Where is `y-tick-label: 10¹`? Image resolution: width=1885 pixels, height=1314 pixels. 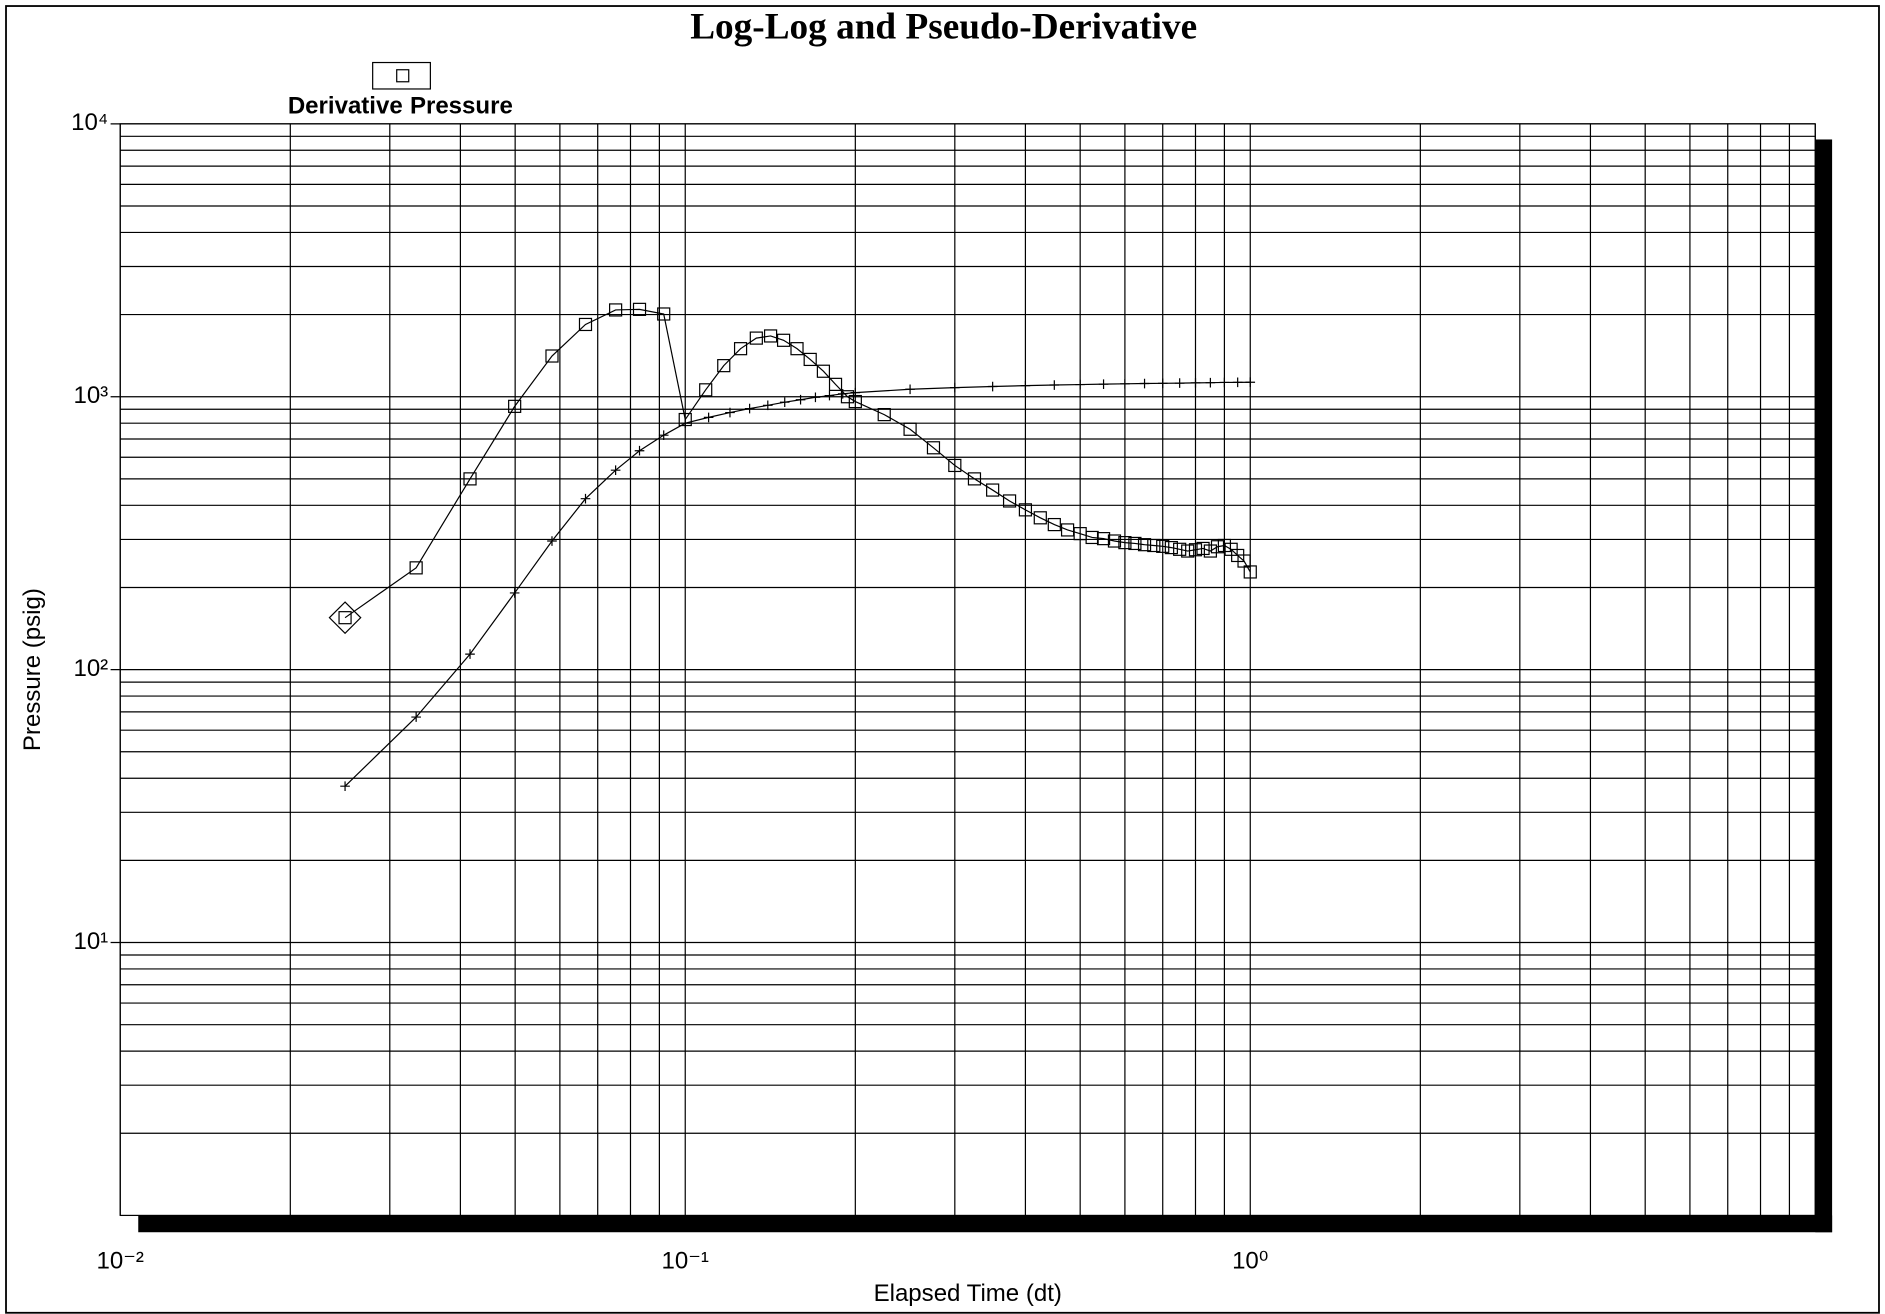
y-tick-label: 10¹ is located at coordinates (90, 941).